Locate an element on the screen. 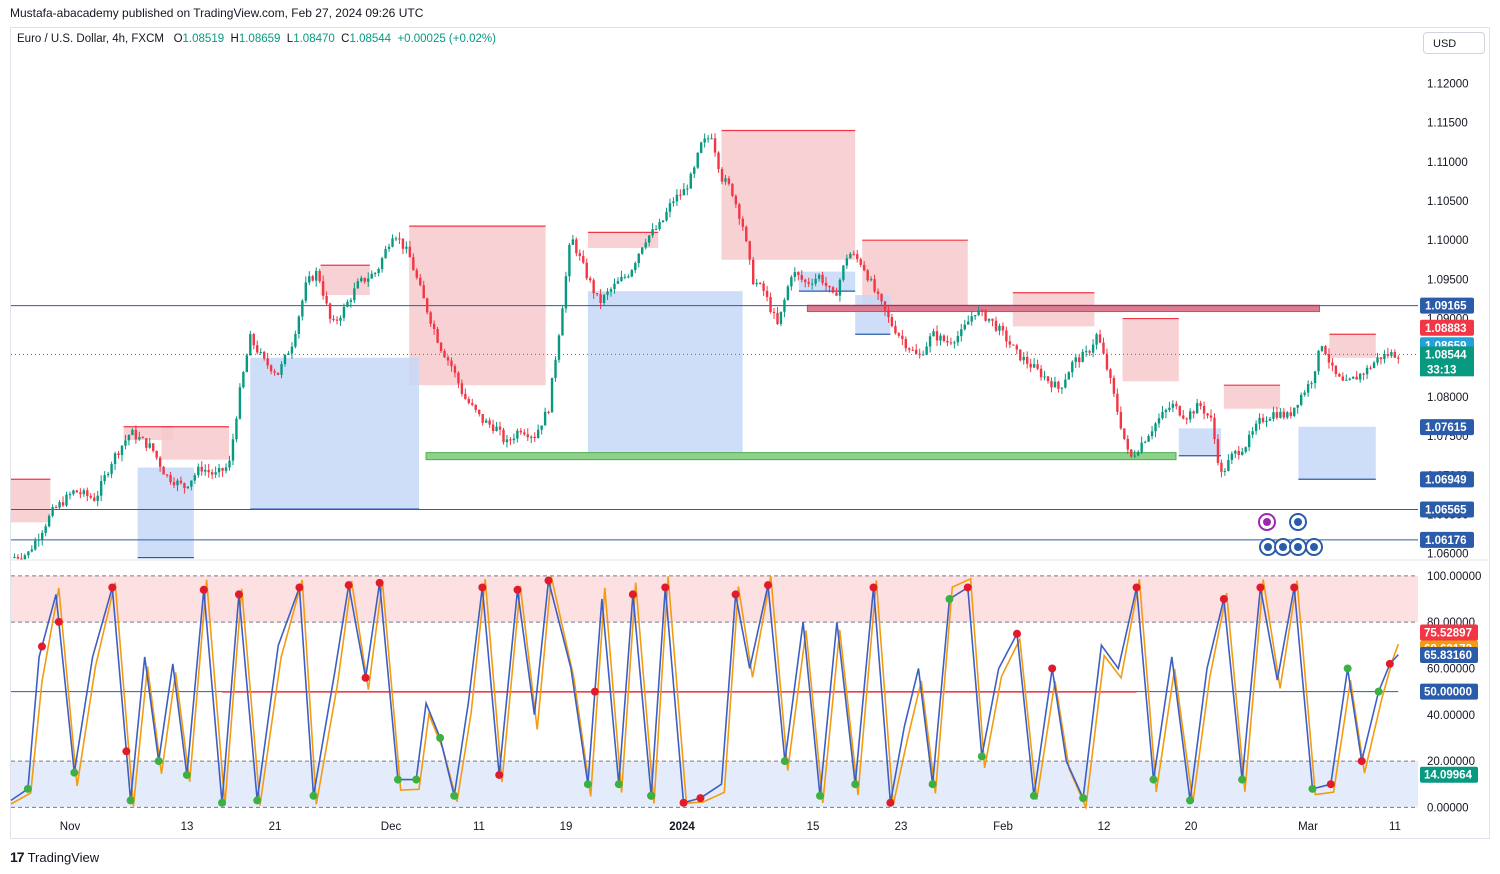 The width and height of the screenshot is (1500, 874). time-axis-tick: 12 is located at coordinates (1104, 827).